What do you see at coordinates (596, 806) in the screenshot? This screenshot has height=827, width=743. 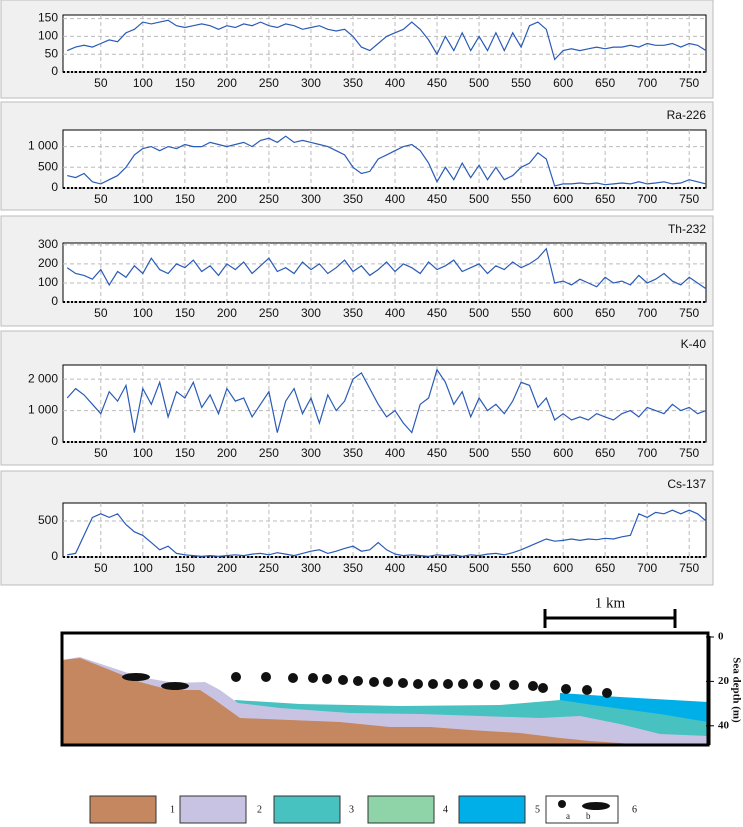 I see `legend-ellipse` at bounding box center [596, 806].